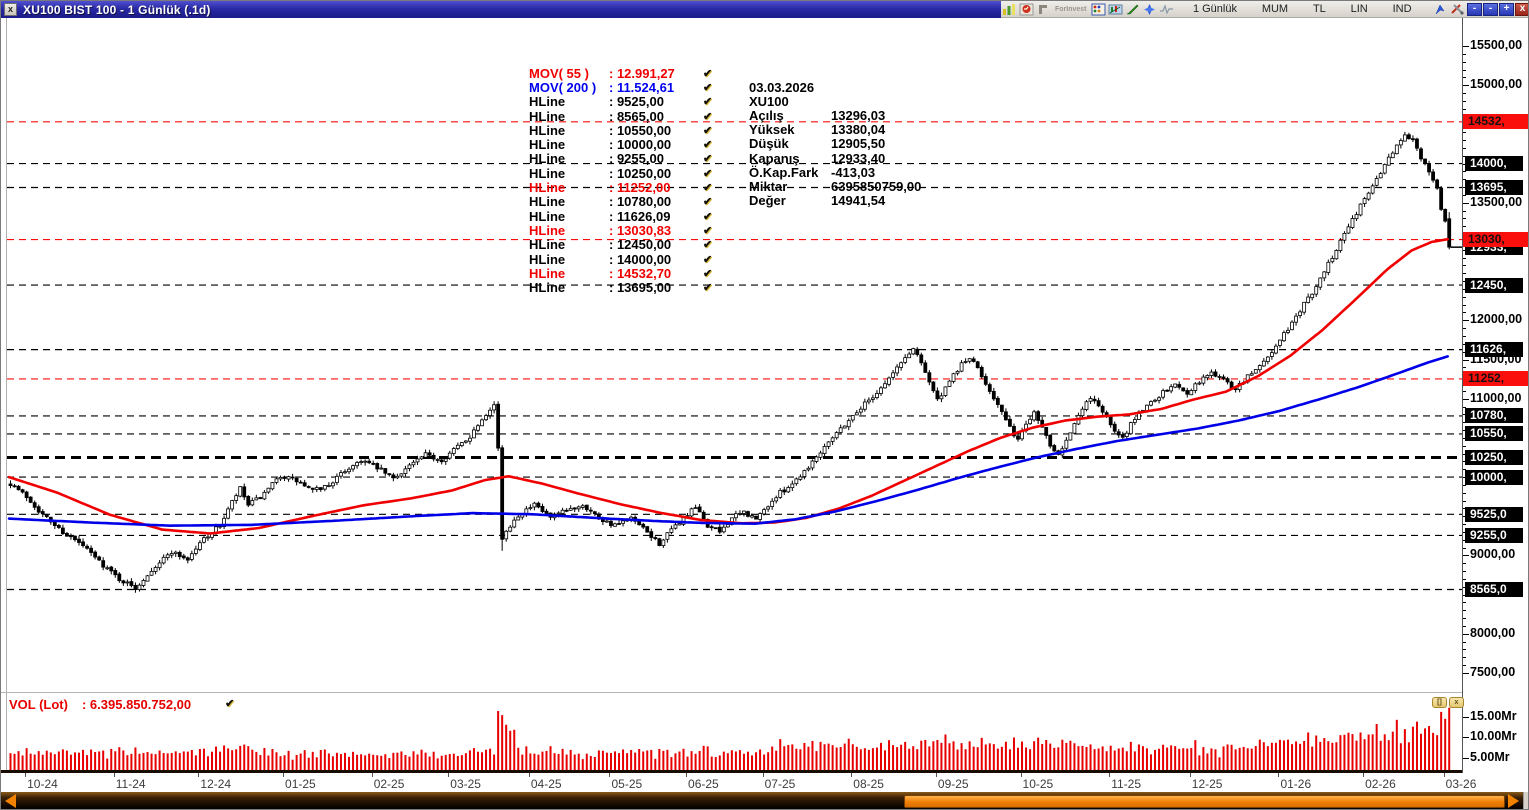 Image resolution: width=1529 pixels, height=810 pixels. What do you see at coordinates (1359, 9) in the screenshot?
I see `scale-button: LIN` at bounding box center [1359, 9].